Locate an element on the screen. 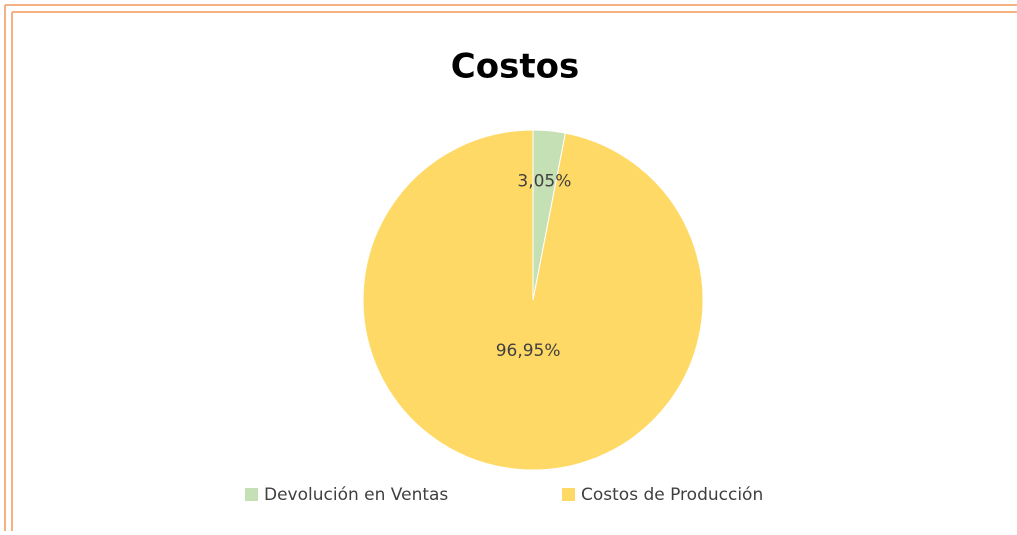  data-label: 3,05% is located at coordinates (544, 182).